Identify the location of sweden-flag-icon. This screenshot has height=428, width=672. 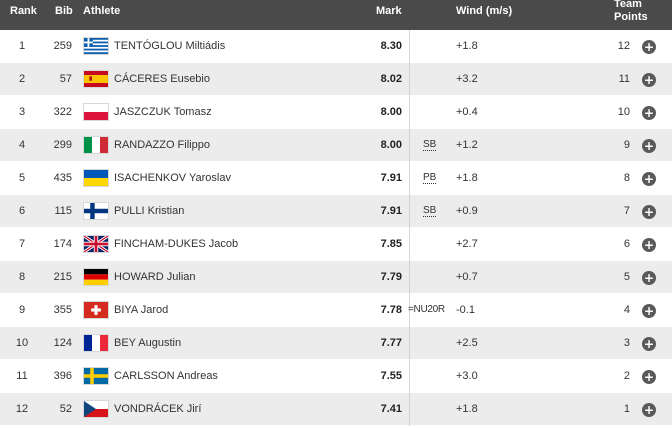
(96, 376).